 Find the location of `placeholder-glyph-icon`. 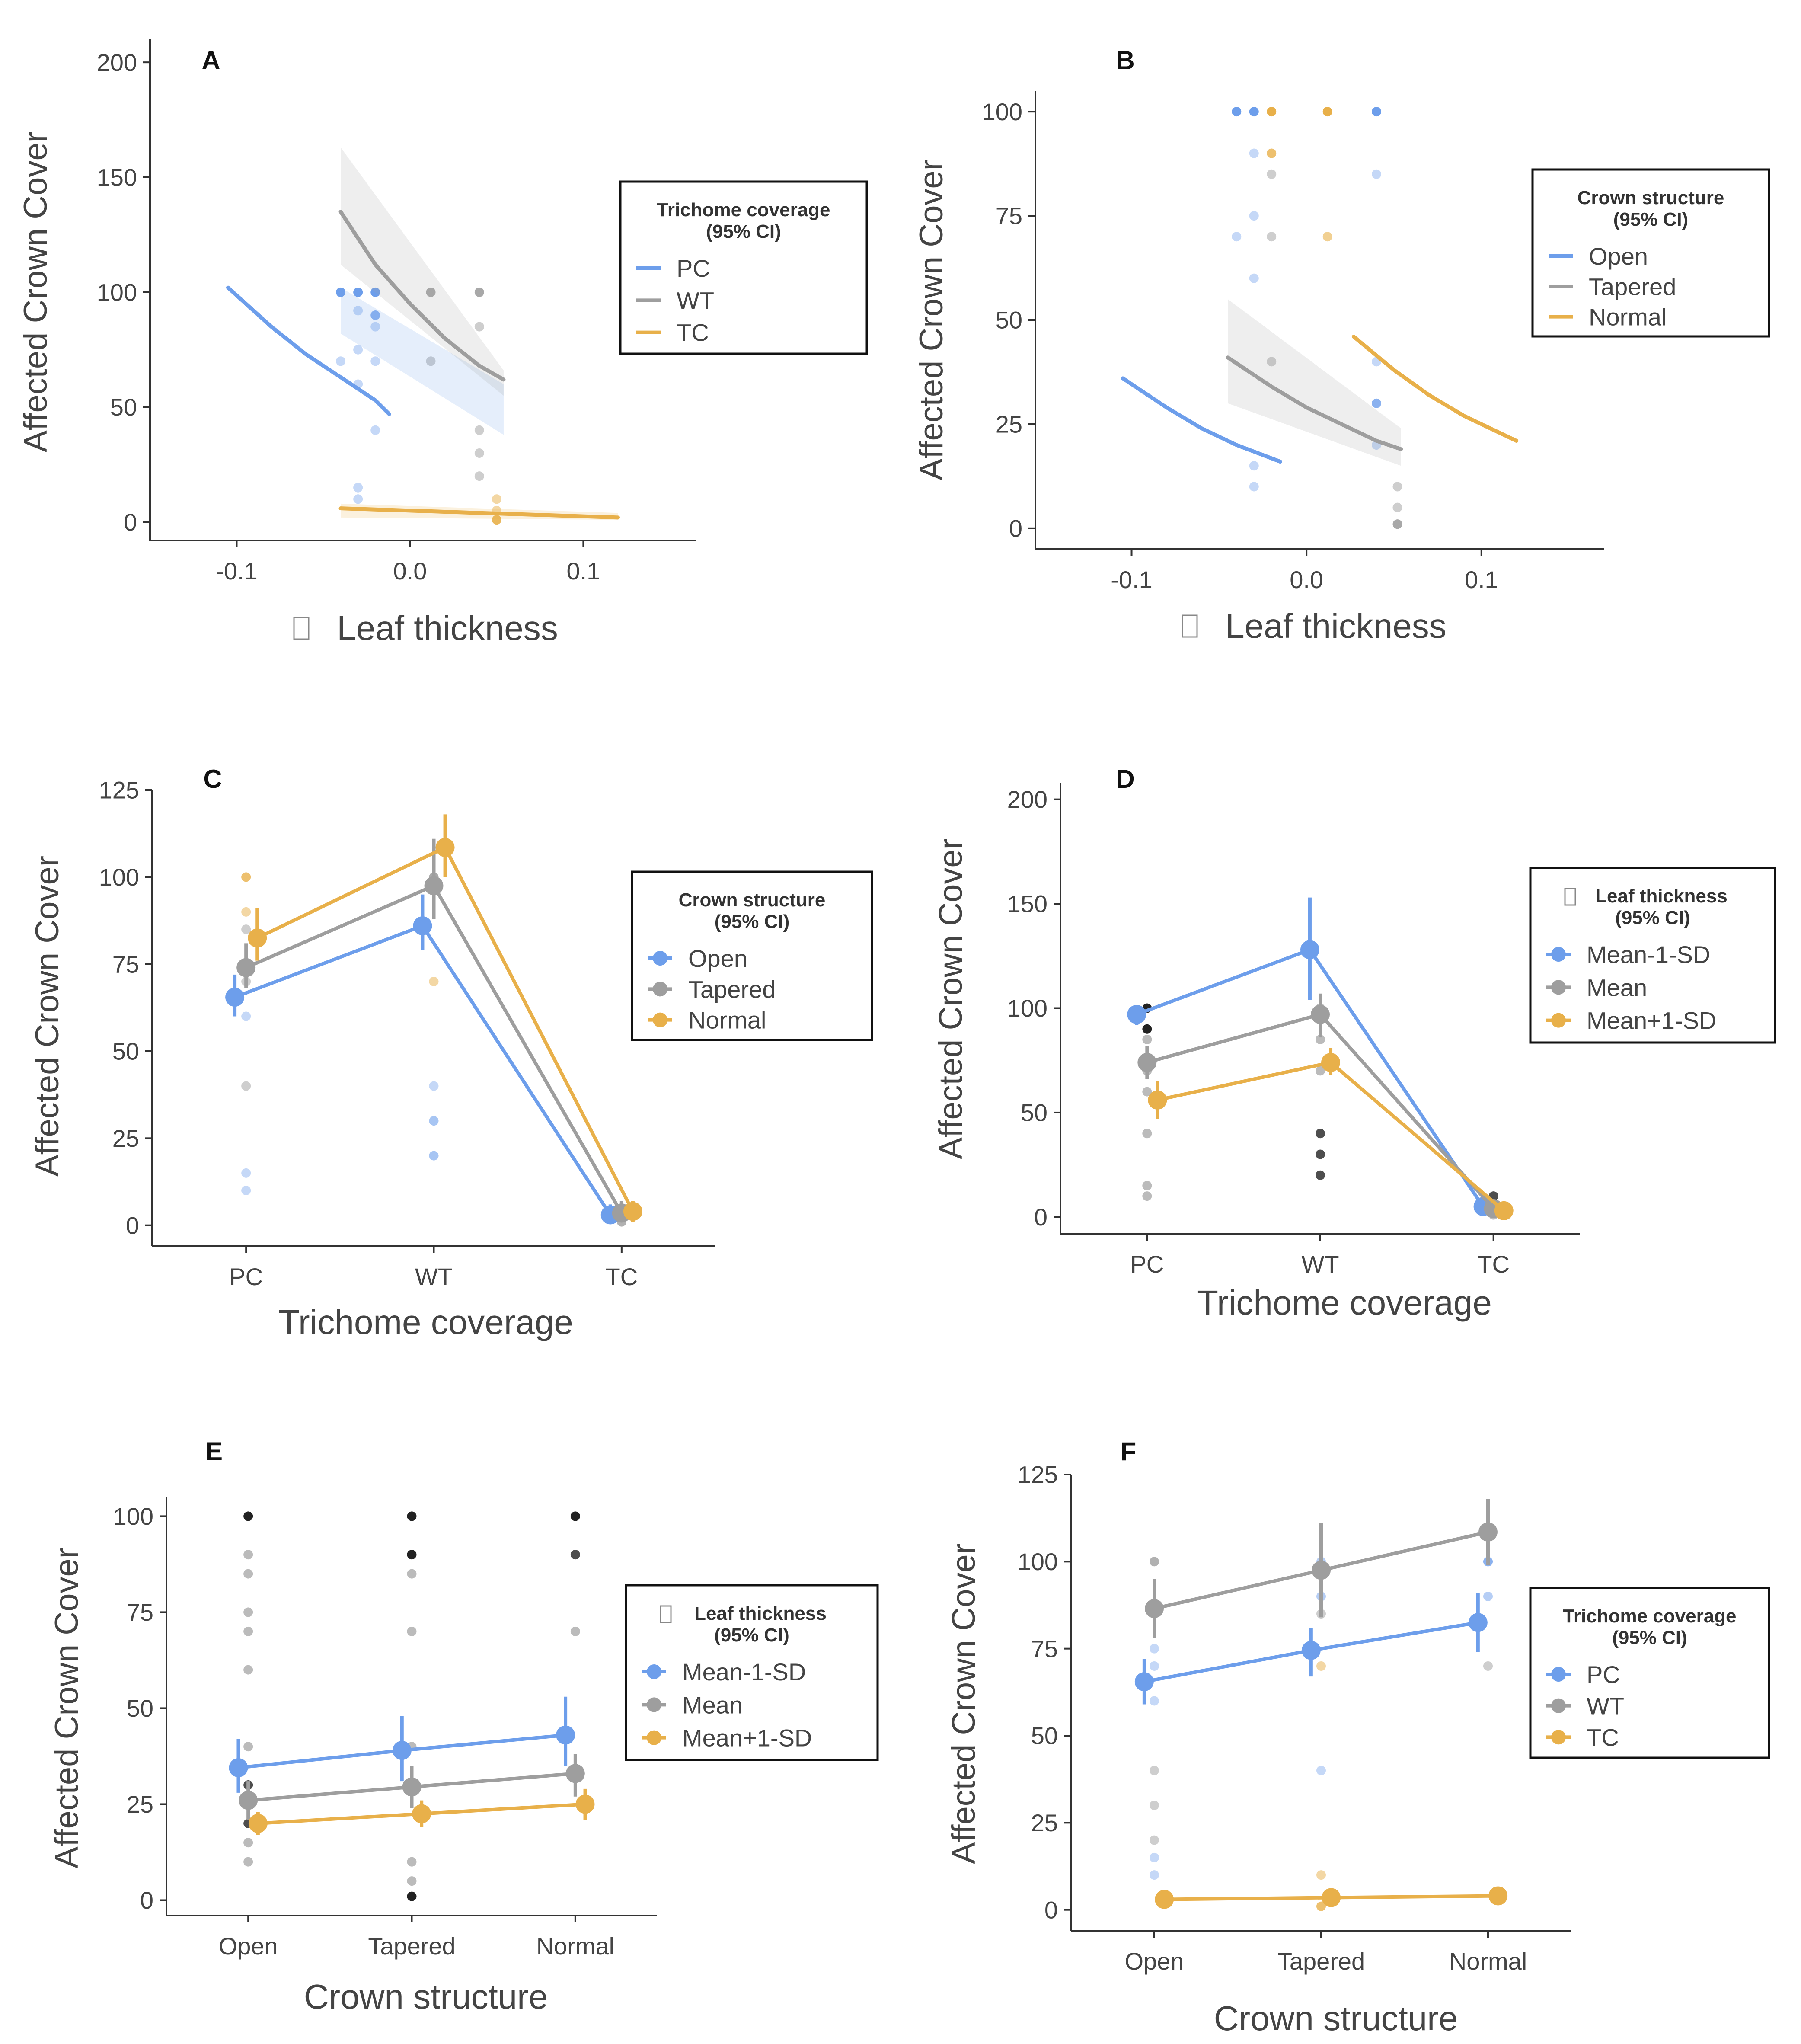

placeholder-glyph-icon is located at coordinates (666, 1614).